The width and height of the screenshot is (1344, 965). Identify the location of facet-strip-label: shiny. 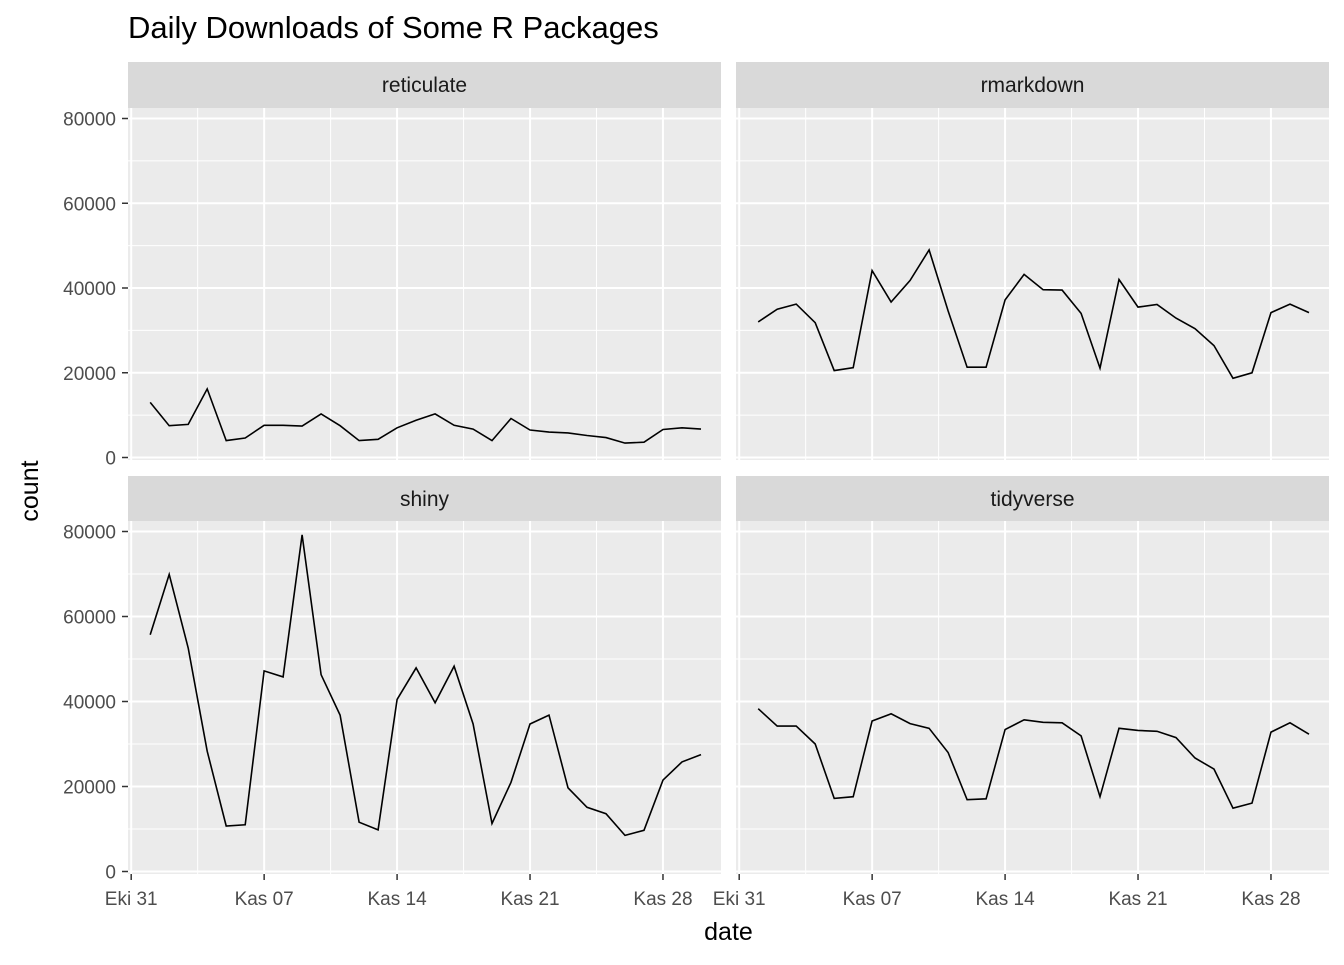
(425, 499).